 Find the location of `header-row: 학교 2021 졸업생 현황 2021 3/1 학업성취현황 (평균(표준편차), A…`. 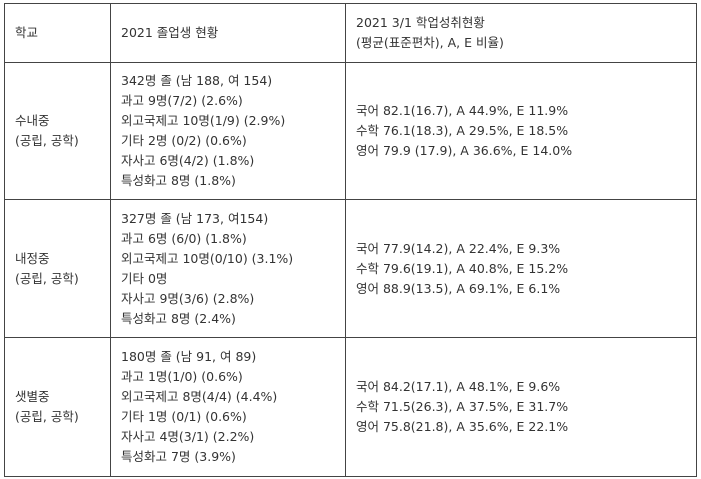

header-row: 학교 2021 졸업생 현황 2021 3/1 학업성취현황 (평균(표준편차), A… is located at coordinates (350, 33).